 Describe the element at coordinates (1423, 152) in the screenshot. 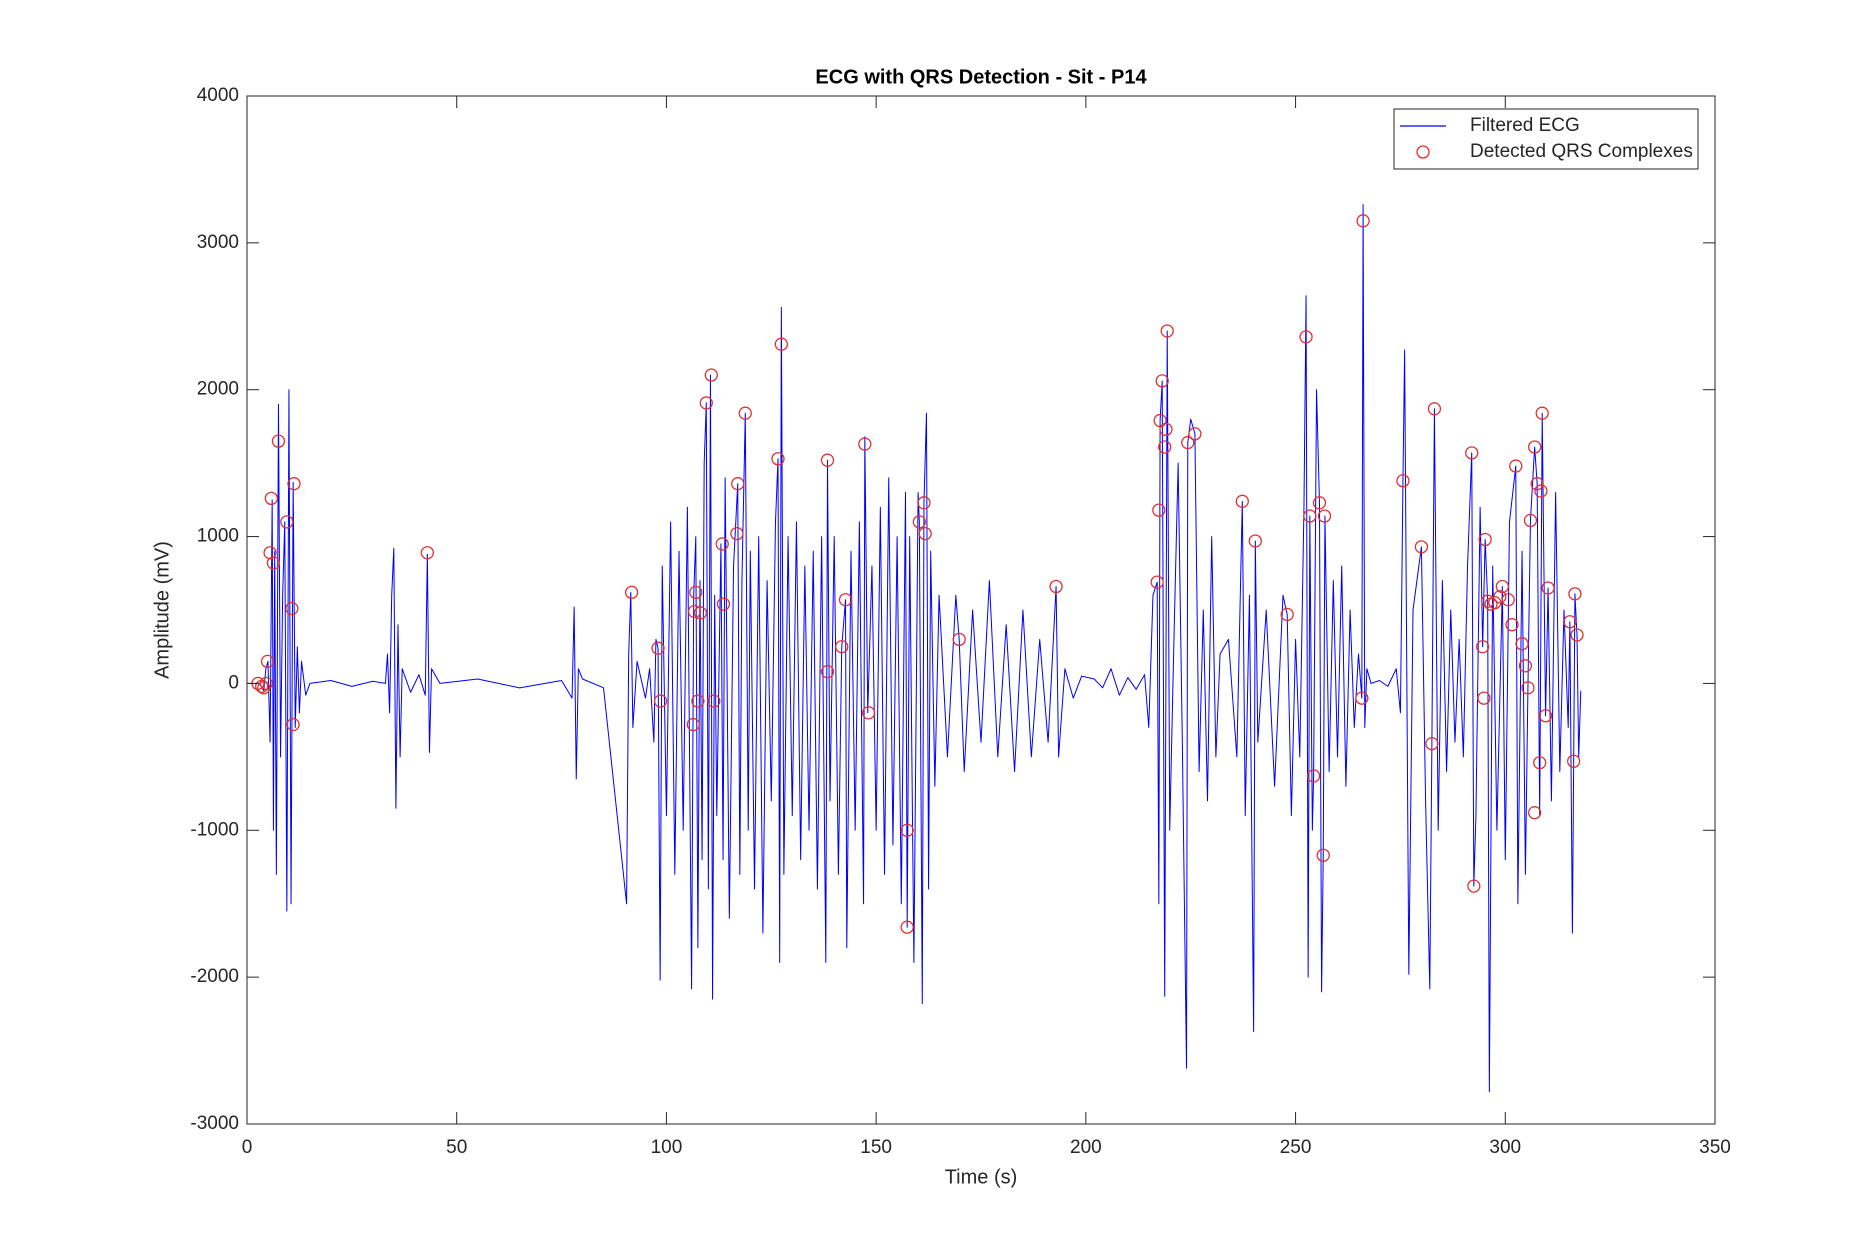

I see `legend-symbol` at that location.